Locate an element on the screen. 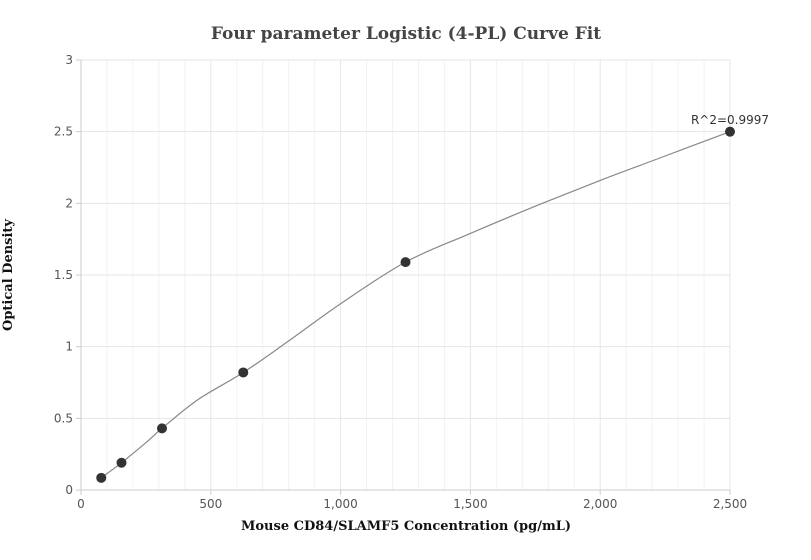 The width and height of the screenshot is (811, 560). r-squared-annotation: R^2=0.9997 is located at coordinates (730, 120).